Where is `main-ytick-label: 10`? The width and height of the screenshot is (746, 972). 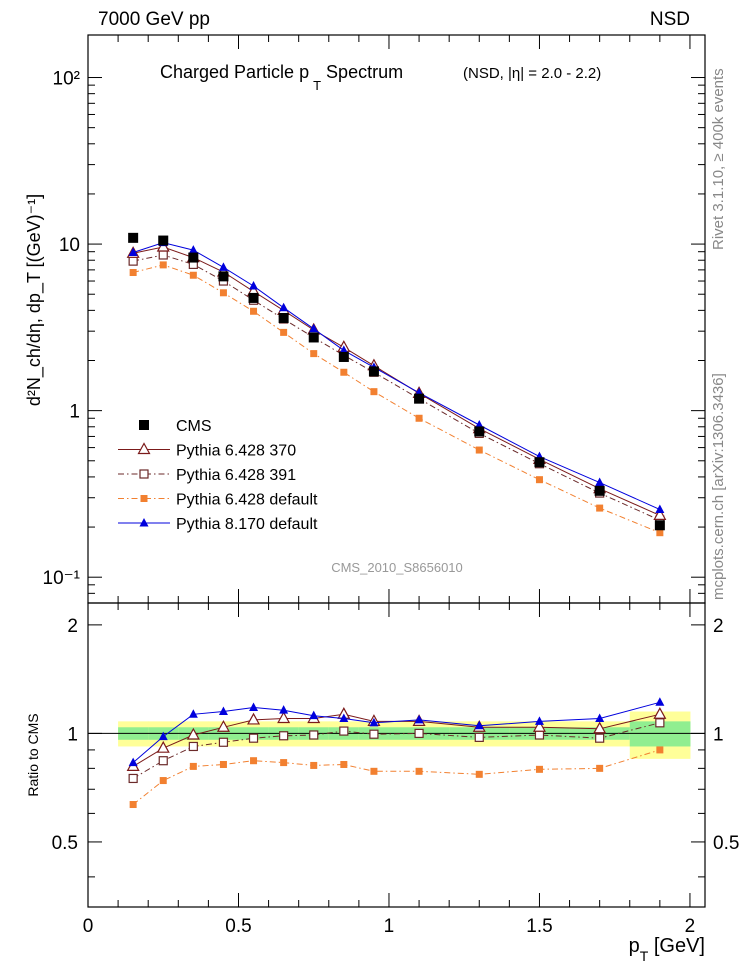 main-ytick-label: 10 is located at coordinates (69, 245).